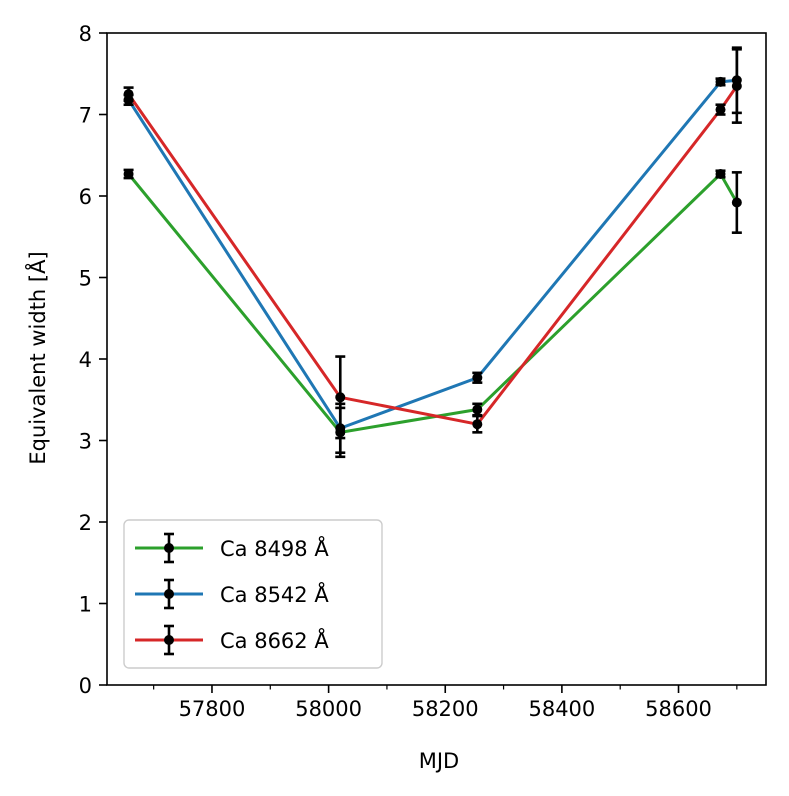 This screenshot has height=796, width=789. Describe the element at coordinates (274, 640) in the screenshot. I see `legend-label-3: Ca 8662 Å` at that location.